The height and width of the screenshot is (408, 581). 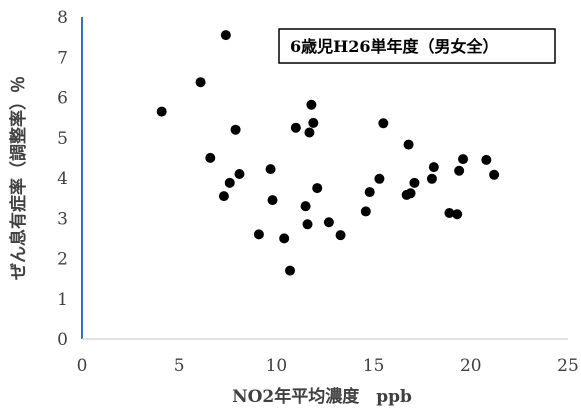 I want to click on x-tick-label: 10, so click(x=277, y=366).